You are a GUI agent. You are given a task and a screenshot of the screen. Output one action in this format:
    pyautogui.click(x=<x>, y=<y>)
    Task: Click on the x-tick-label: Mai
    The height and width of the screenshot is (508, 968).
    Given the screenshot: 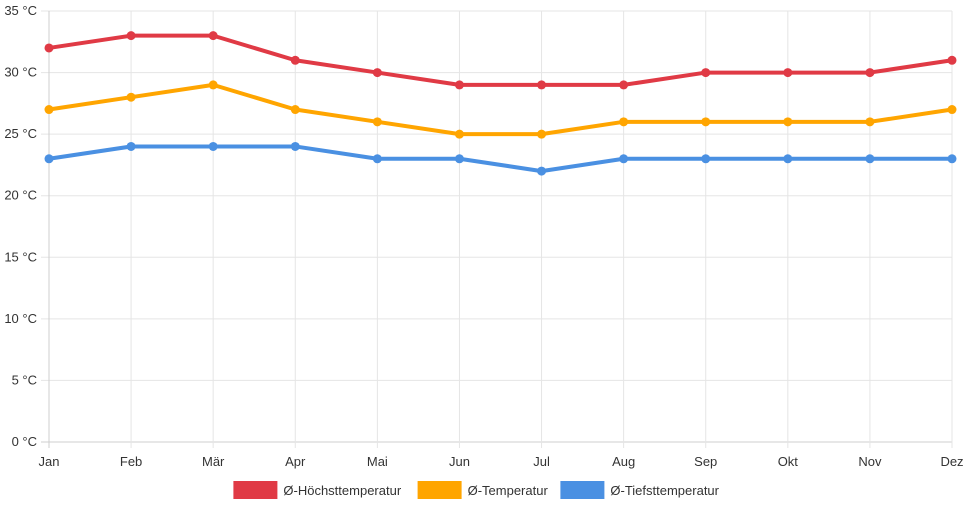 What is the action you would take?
    pyautogui.click(x=377, y=461)
    